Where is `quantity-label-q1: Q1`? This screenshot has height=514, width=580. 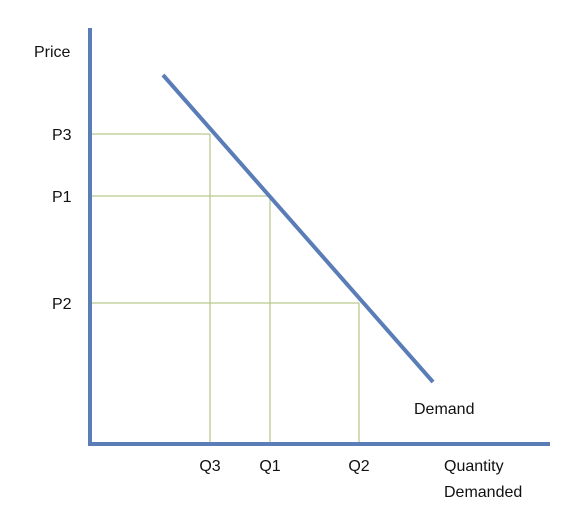 quantity-label-q1: Q1 is located at coordinates (269, 466).